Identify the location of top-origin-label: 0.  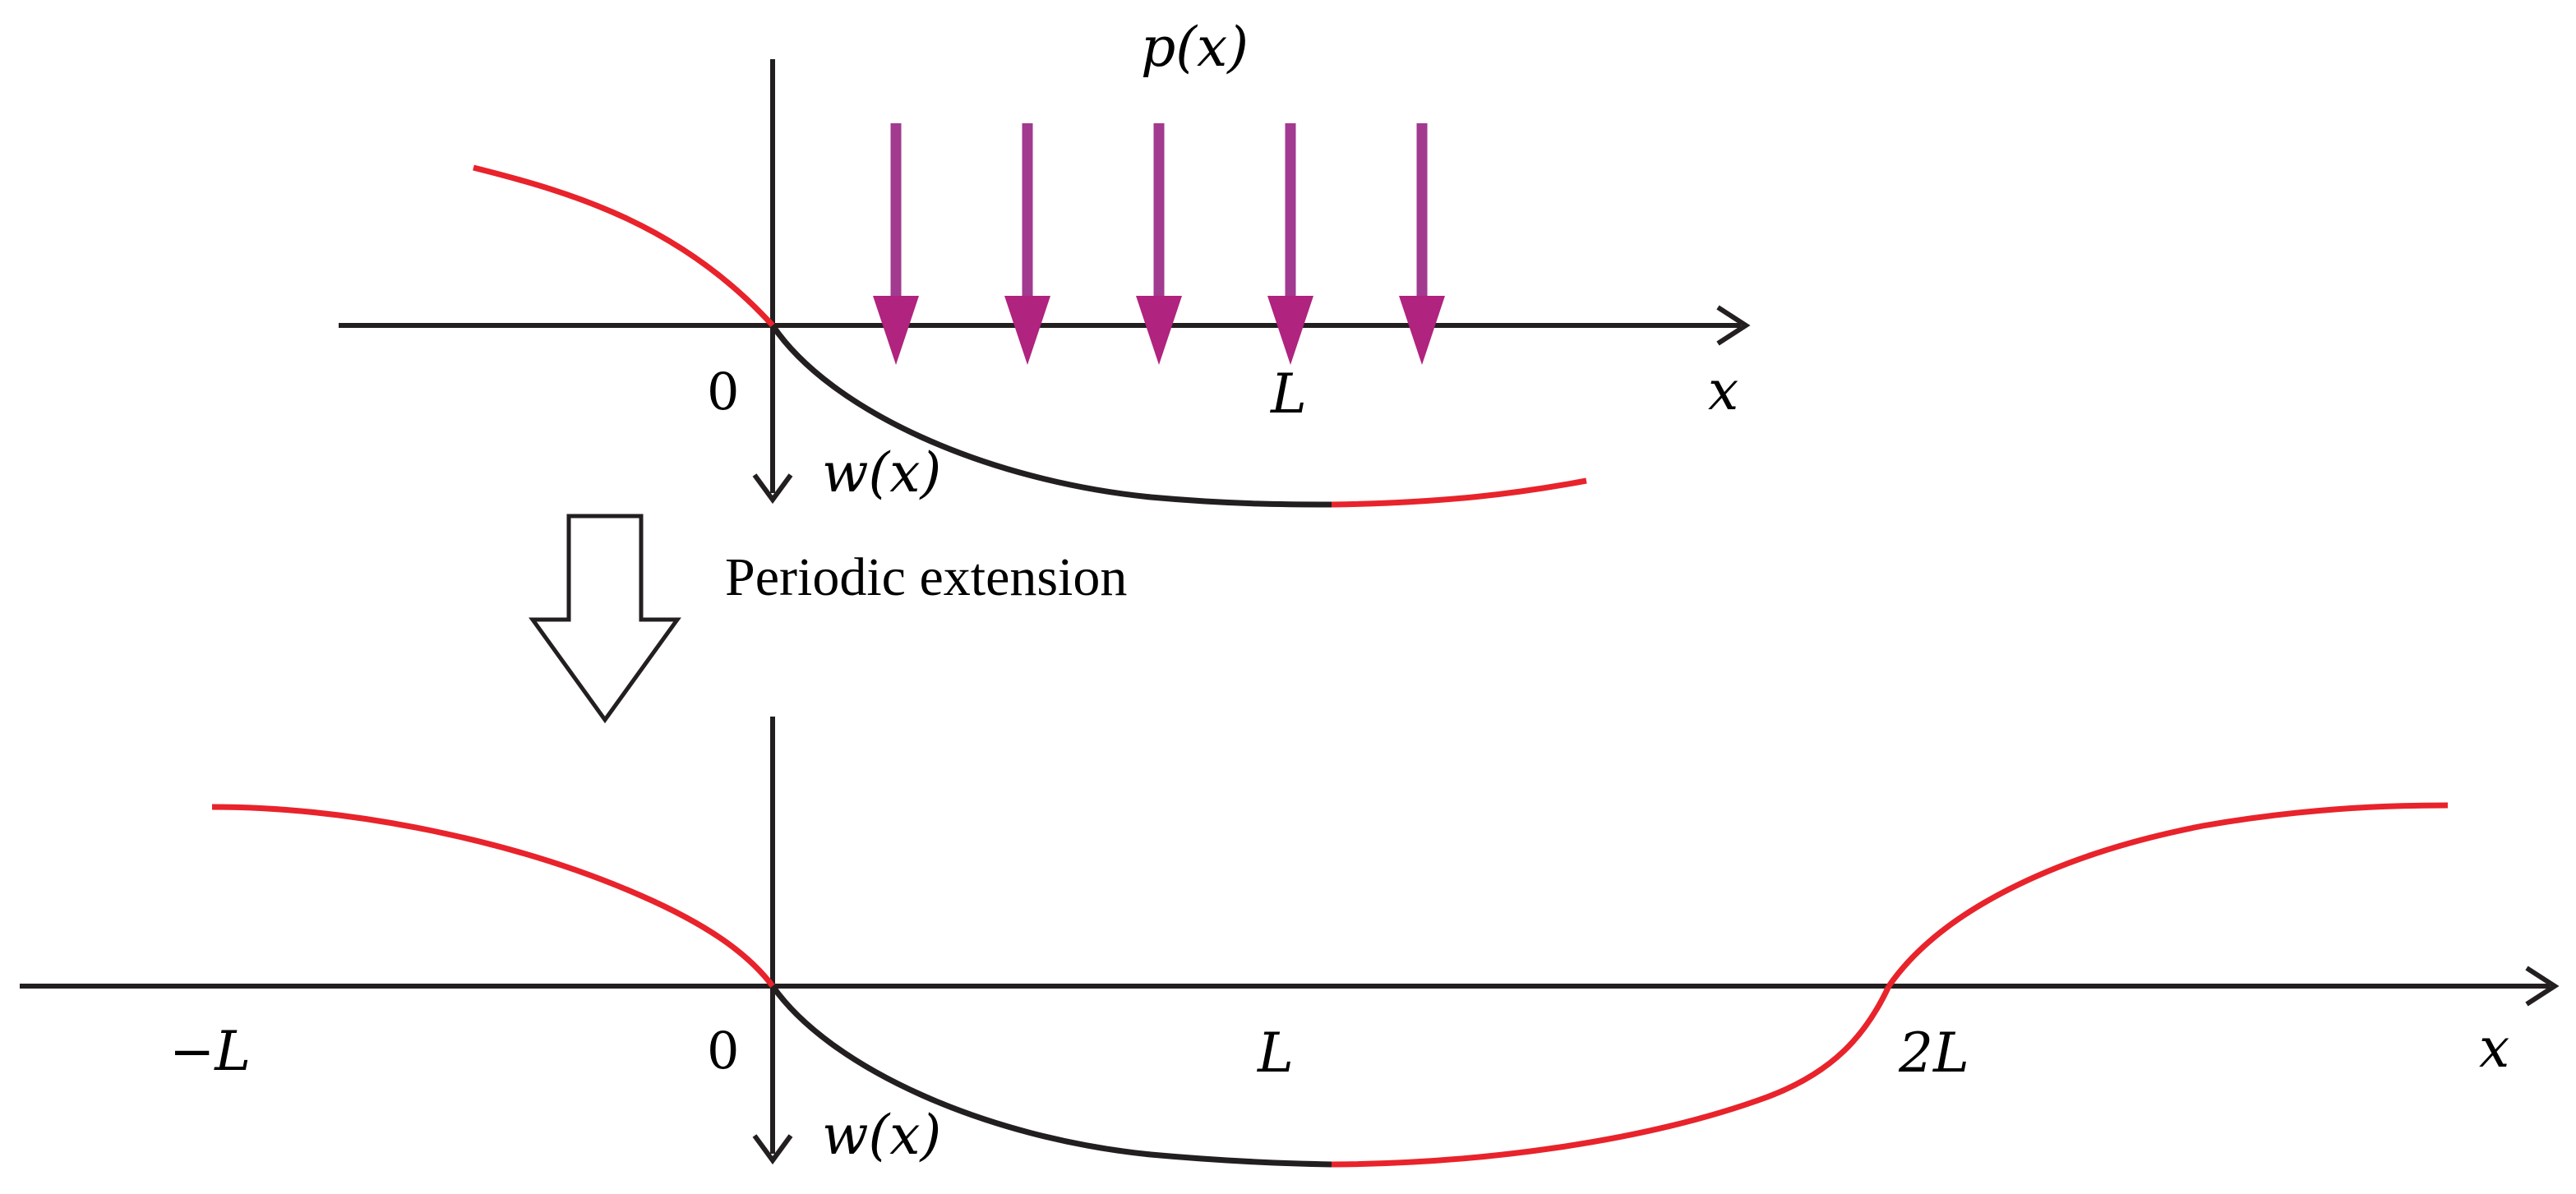
(723, 392).